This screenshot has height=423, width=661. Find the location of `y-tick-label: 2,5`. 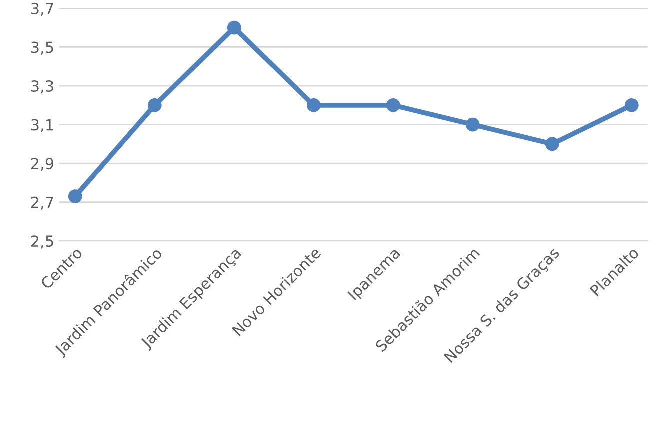

y-tick-label: 2,5 is located at coordinates (42, 242).